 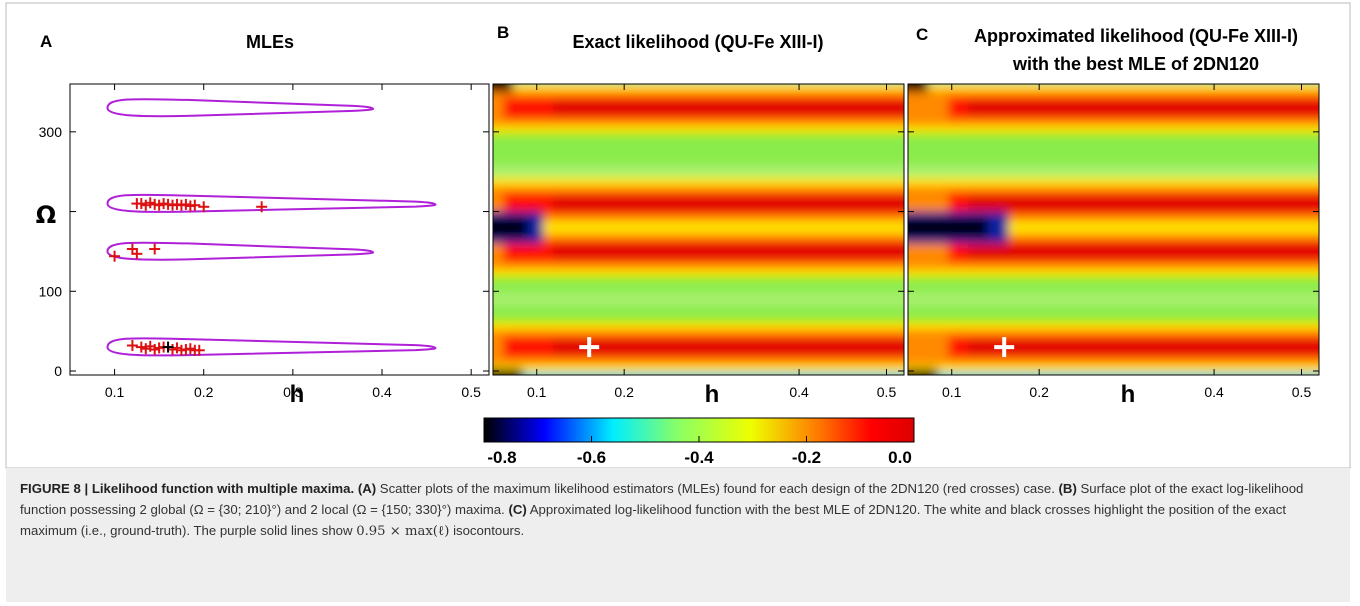 I want to click on panel-a-contours, so click(x=271, y=227).